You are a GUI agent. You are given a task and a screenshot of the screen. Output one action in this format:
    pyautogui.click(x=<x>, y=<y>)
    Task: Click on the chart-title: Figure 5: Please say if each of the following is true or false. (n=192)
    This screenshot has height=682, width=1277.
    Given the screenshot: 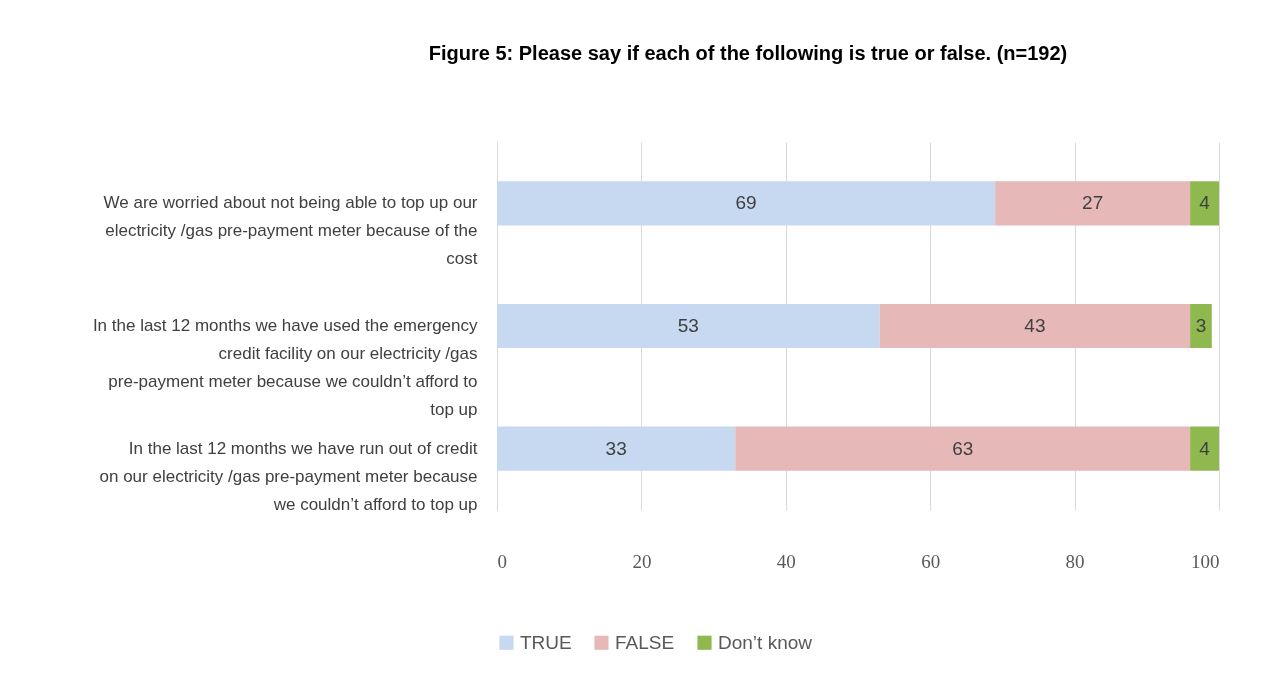 What is the action you would take?
    pyautogui.click(x=748, y=53)
    